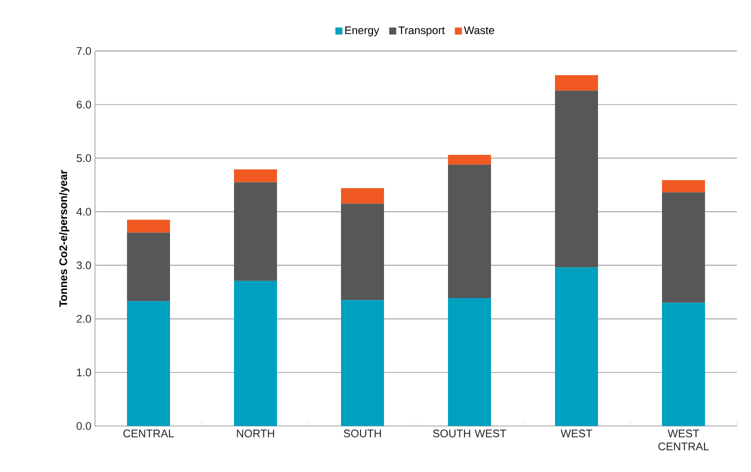  Describe the element at coordinates (84, 318) in the screenshot. I see `y-tick-label: 2.0` at that location.